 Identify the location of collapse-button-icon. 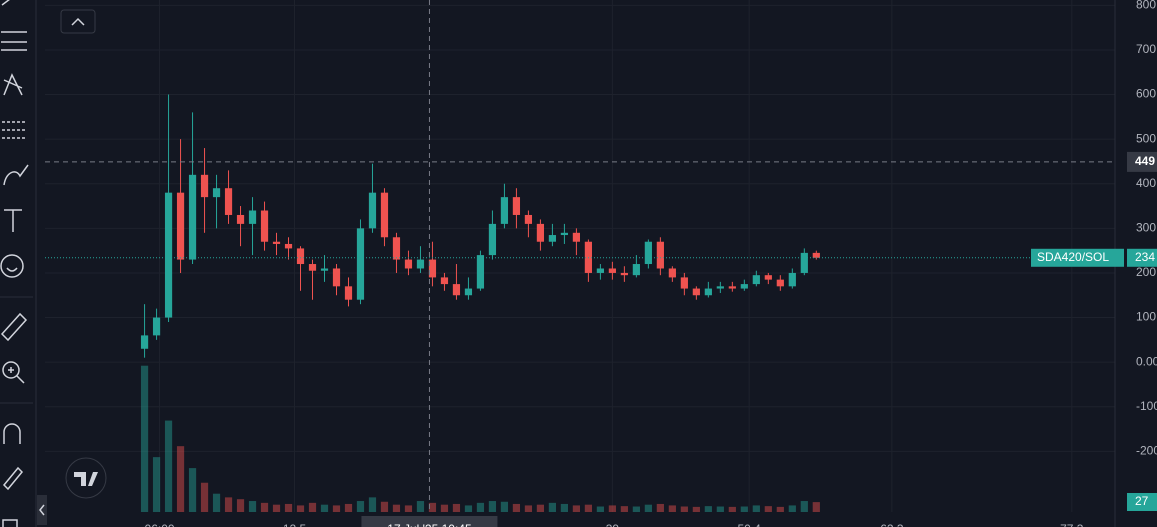
(78, 21).